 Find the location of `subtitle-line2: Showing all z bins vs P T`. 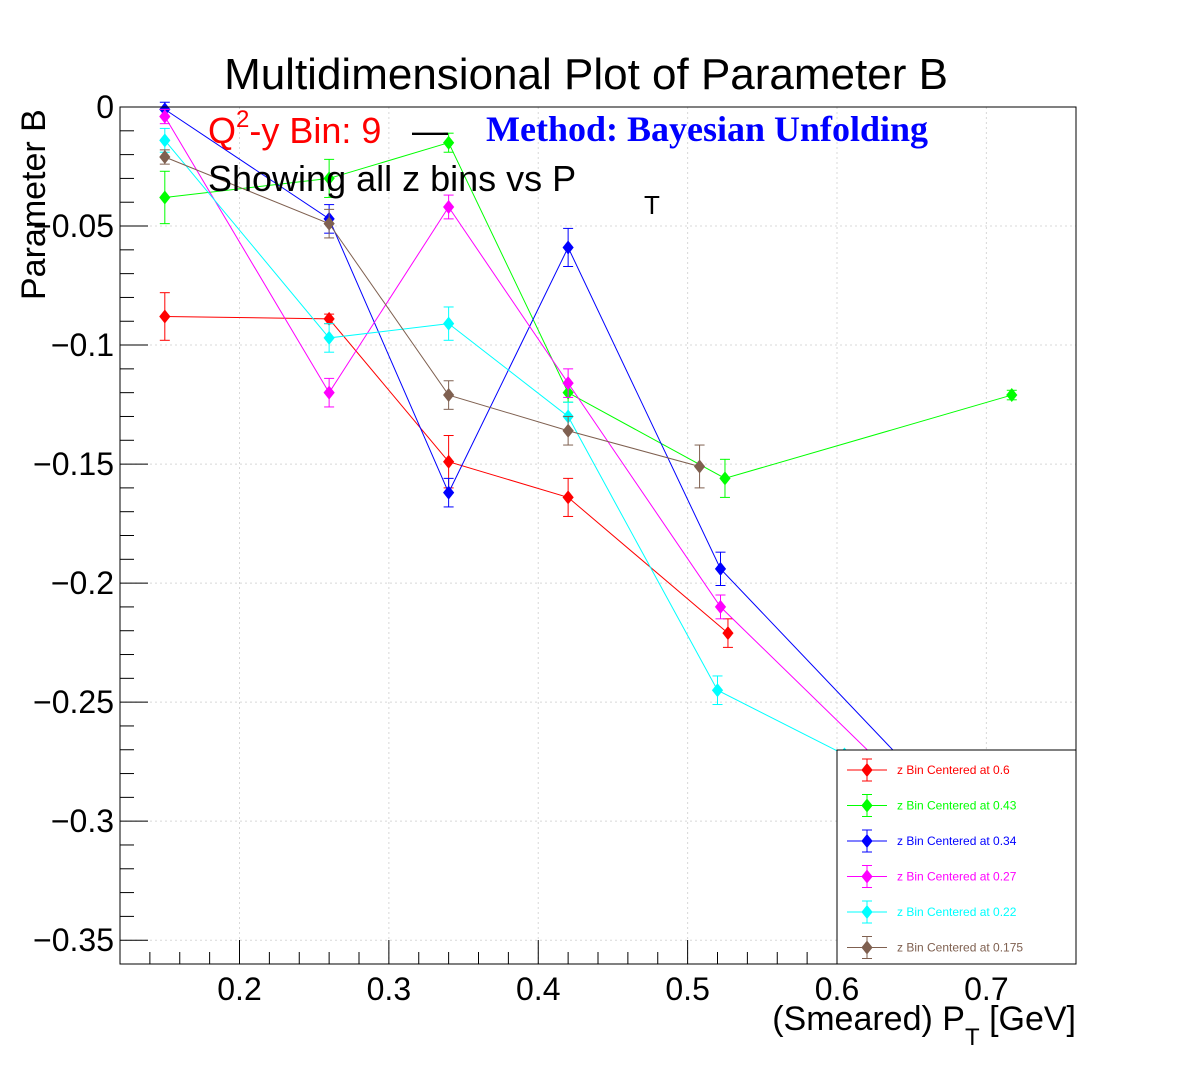

subtitle-line2: Showing all z bins vs P T is located at coordinates (434, 189).